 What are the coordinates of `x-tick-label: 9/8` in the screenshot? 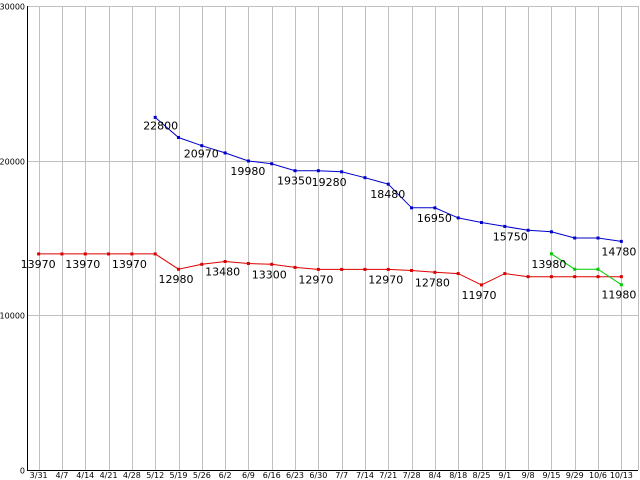 It's located at (528, 475).